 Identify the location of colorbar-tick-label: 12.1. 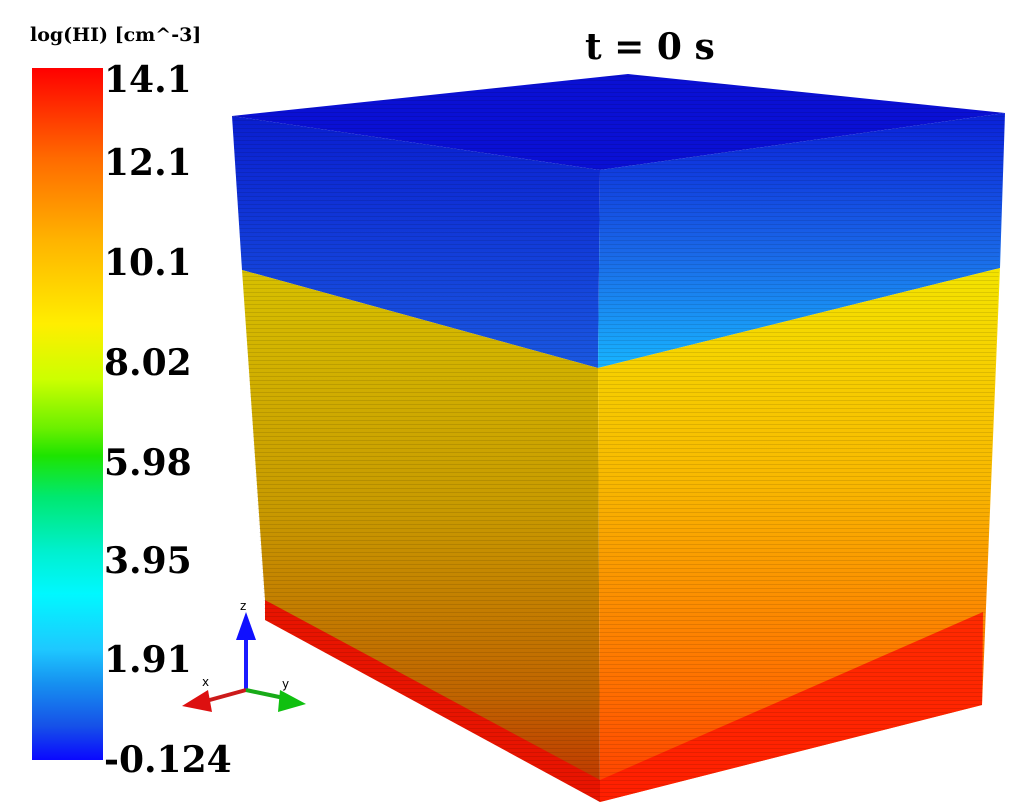
(148, 163).